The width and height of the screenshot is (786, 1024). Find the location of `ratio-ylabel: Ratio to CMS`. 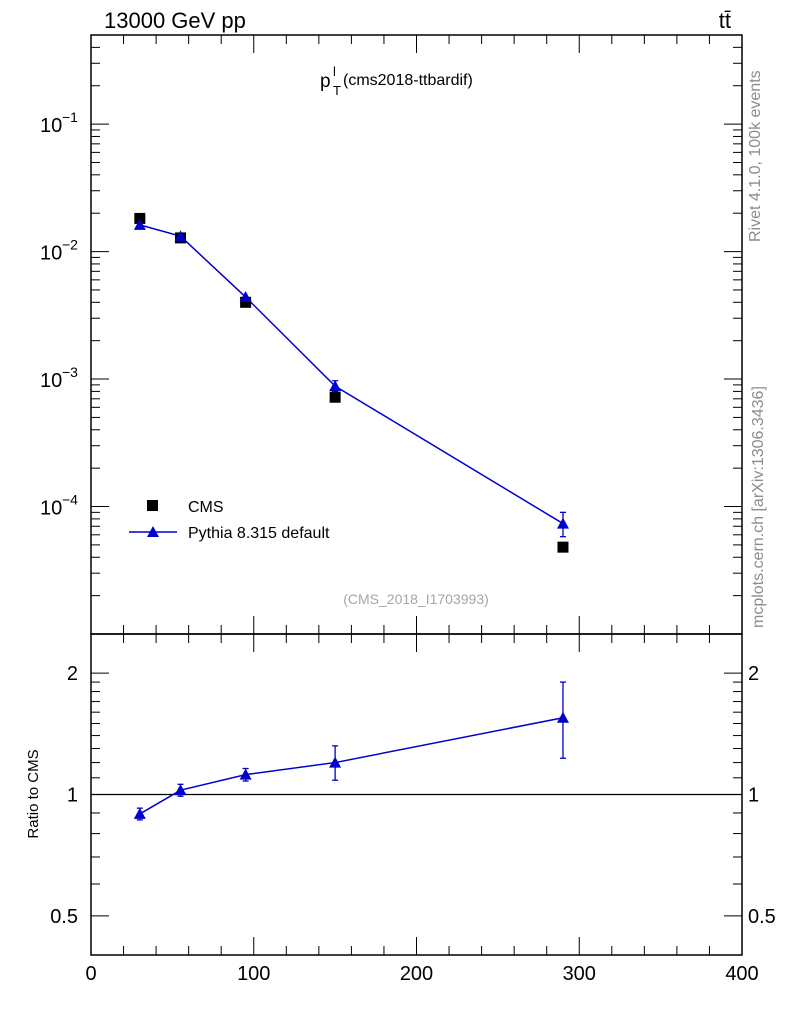

ratio-ylabel: Ratio to CMS is located at coordinates (33, 793).